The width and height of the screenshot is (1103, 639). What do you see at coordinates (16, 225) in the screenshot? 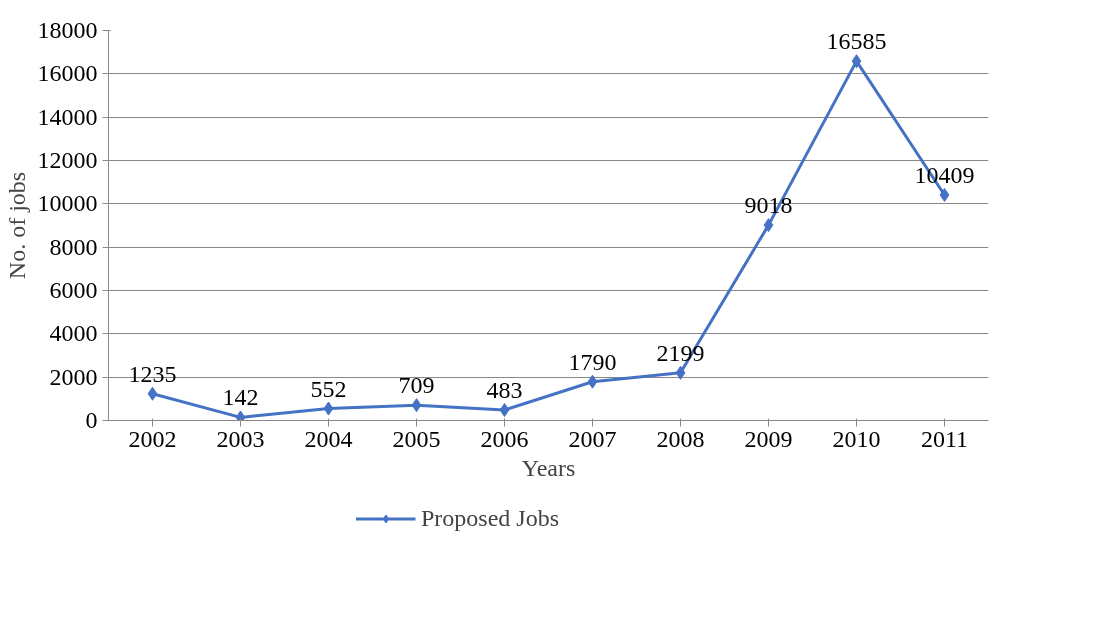
I see `y-axis-title: No. of jobs` at bounding box center [16, 225].